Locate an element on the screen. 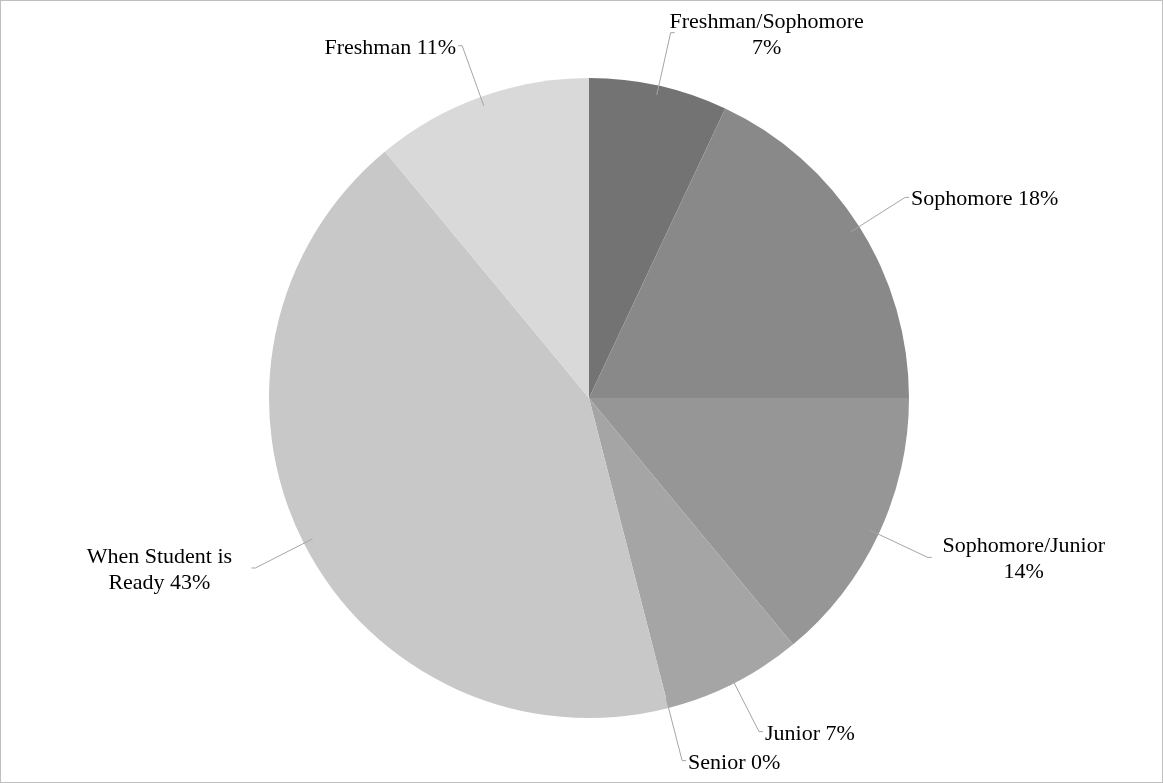  data-label: 7% is located at coordinates (767, 46).